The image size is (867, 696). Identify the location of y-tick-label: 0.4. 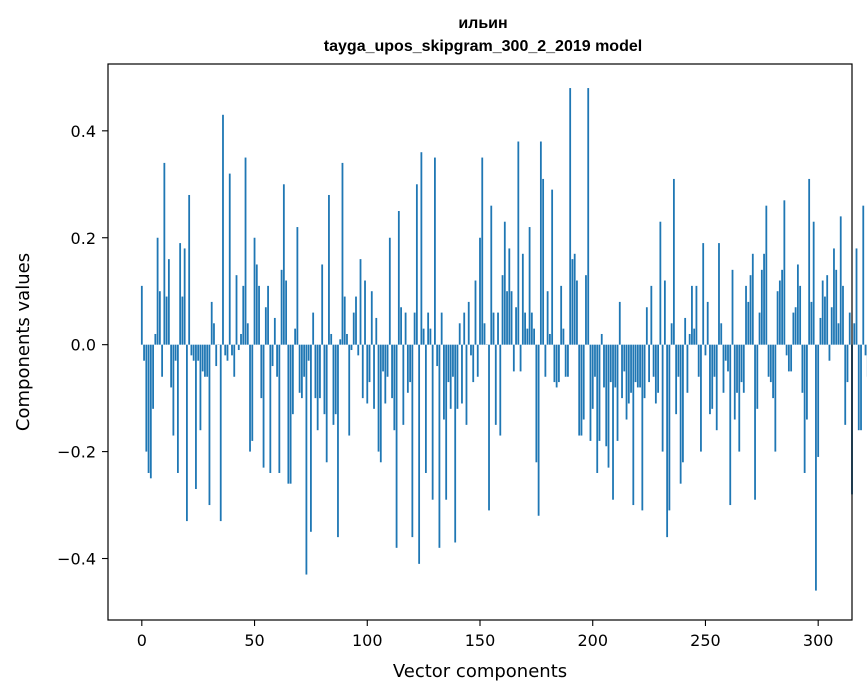
(83, 131).